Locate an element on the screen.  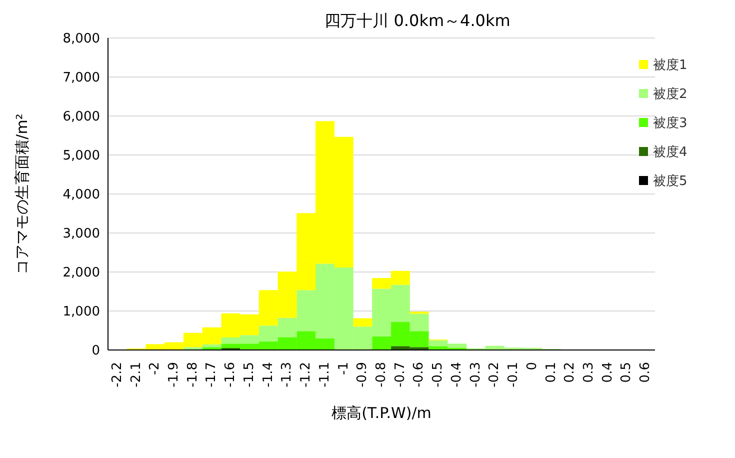
y-tick-label: 1,000 is located at coordinates (81, 312).